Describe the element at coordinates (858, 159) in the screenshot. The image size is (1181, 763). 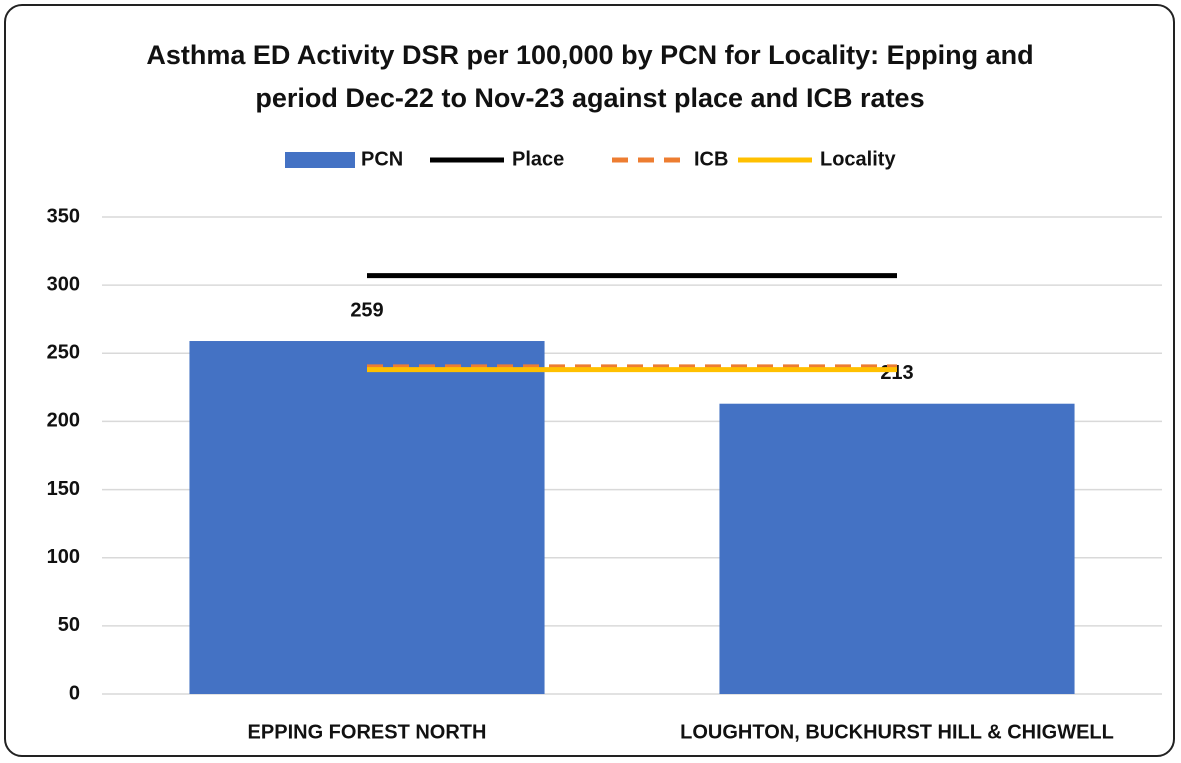
I see `legend-label: Locality` at that location.